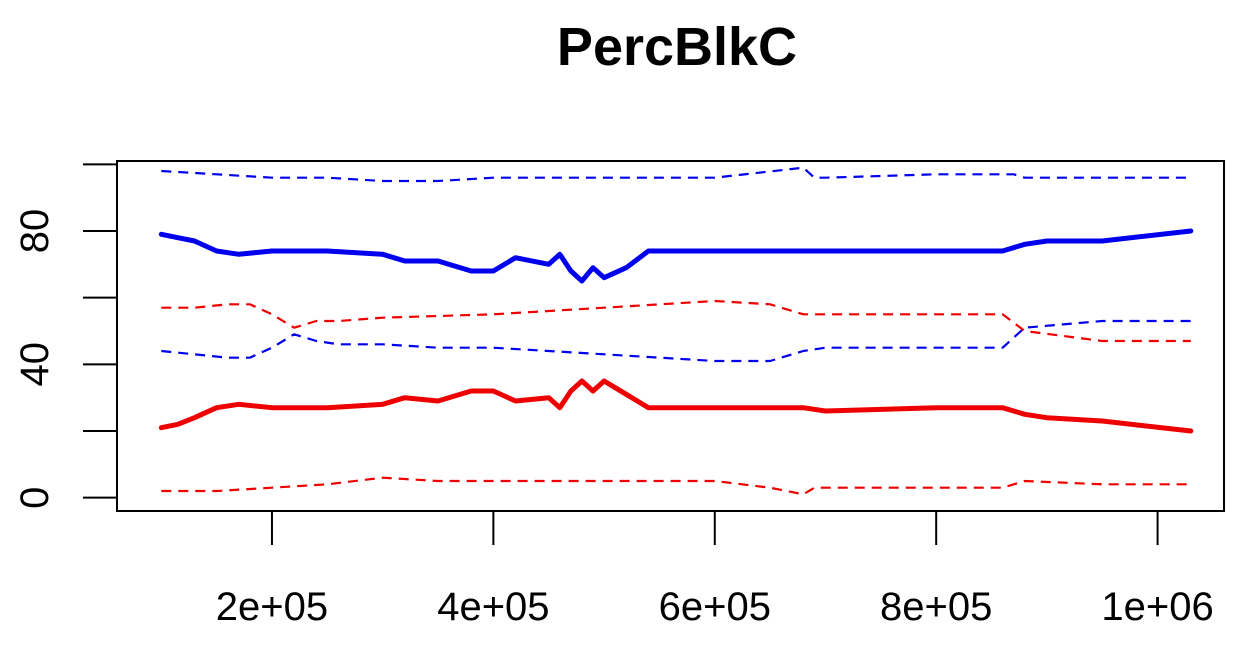 This screenshot has height=652, width=1258. What do you see at coordinates (936, 607) in the screenshot?
I see `x-tick-label: 8e+05` at bounding box center [936, 607].